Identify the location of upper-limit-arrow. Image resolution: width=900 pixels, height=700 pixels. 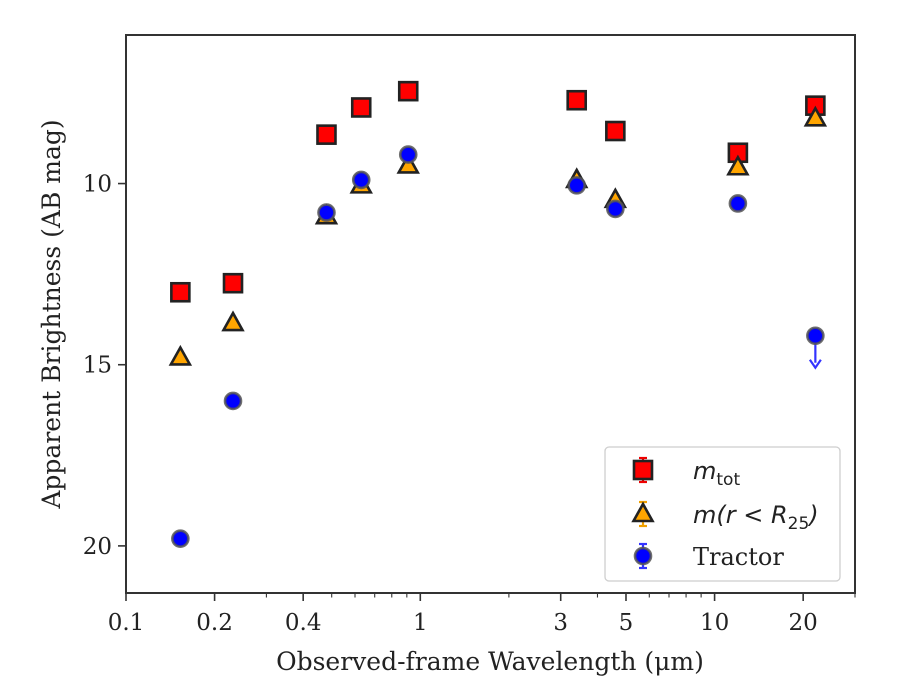
(815, 364).